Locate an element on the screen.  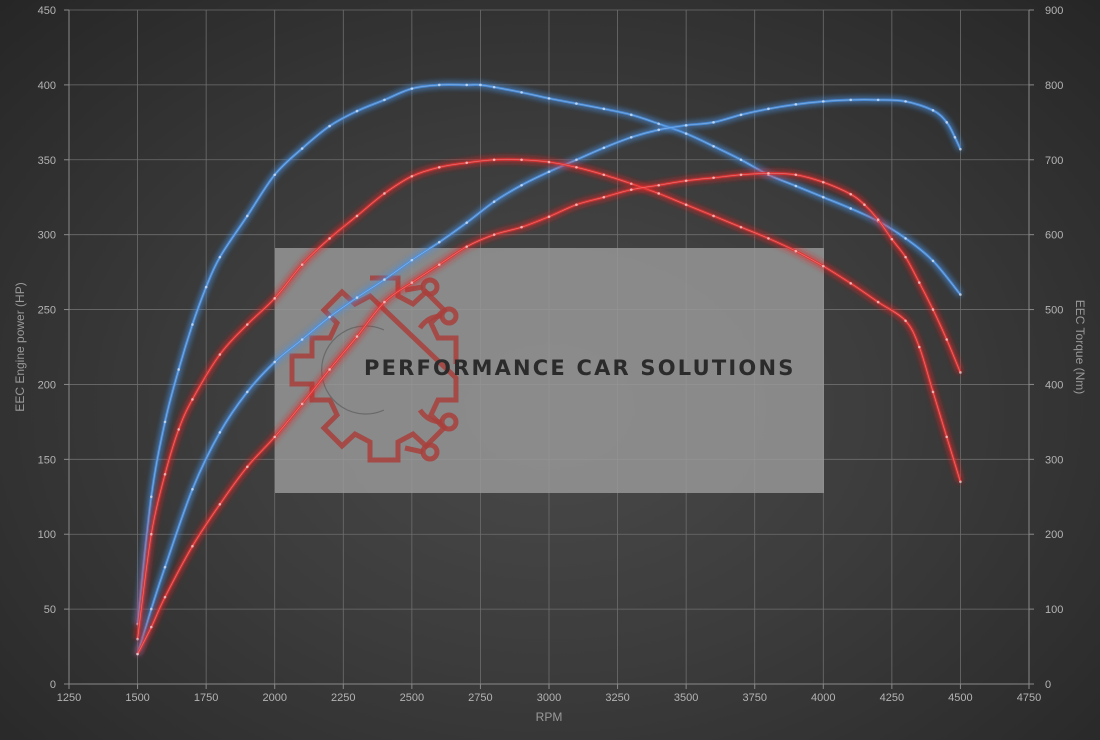
x-tick-label: 2750 is located at coordinates (480, 698).